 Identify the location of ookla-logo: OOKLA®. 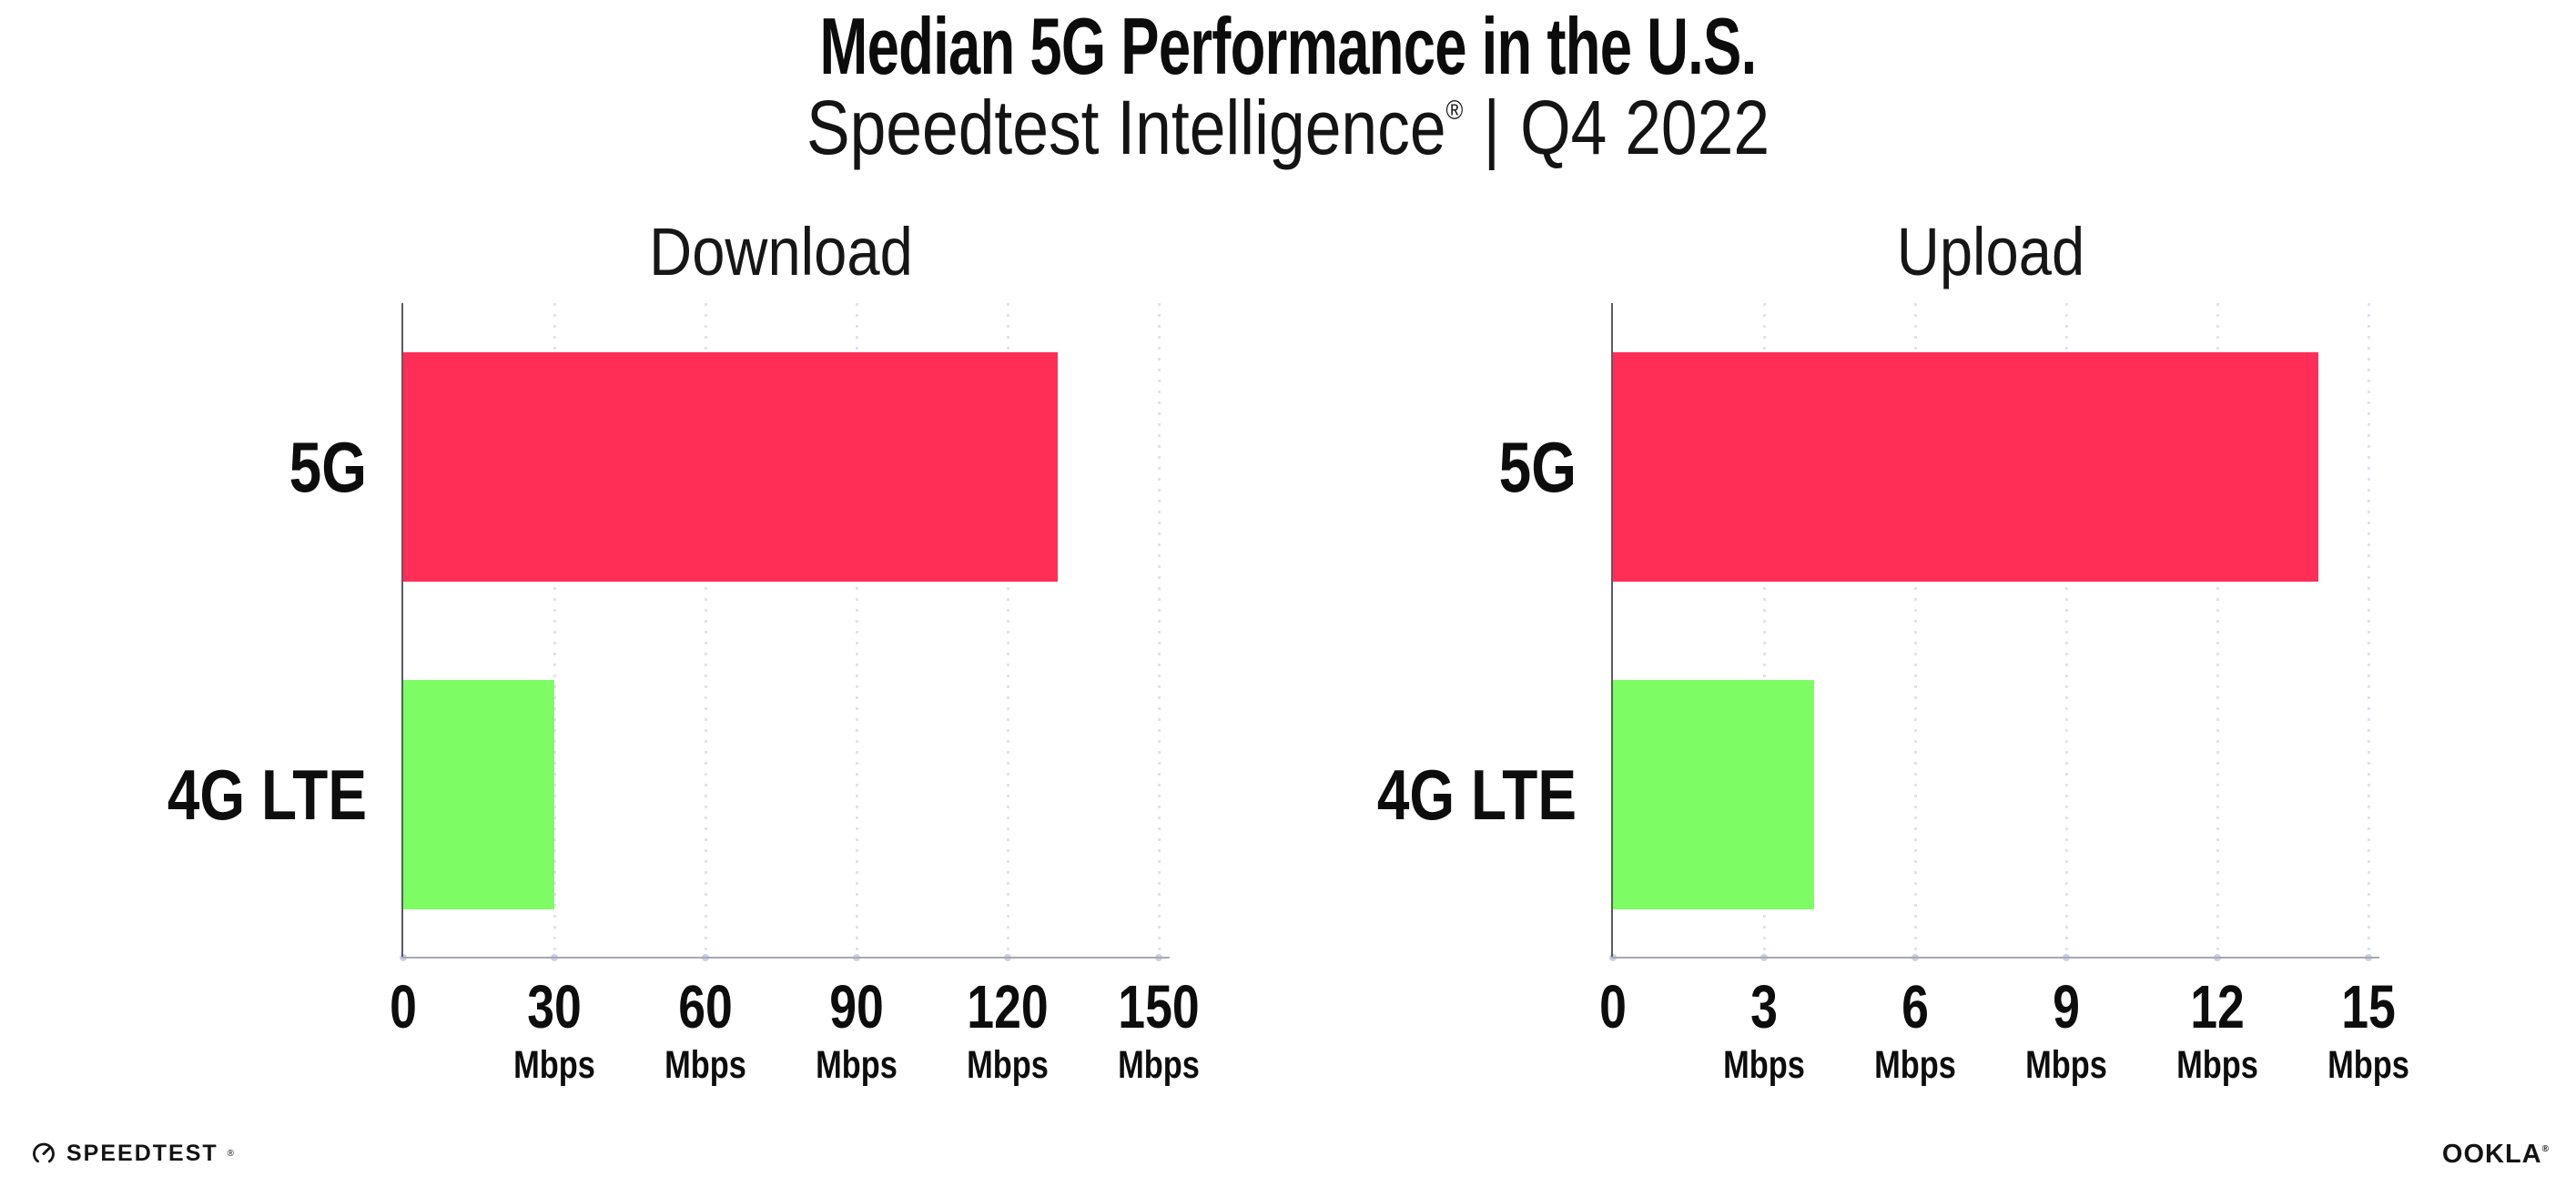
(2495, 1155).